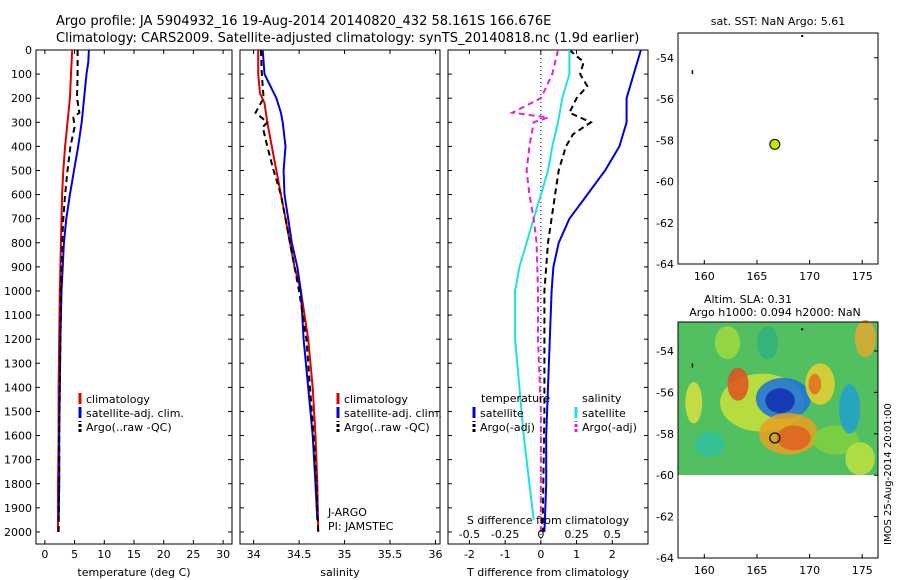 Image resolution: width=900 pixels, height=580 pixels. What do you see at coordinates (254, 554) in the screenshot?
I see `x-tick-label: 34` at bounding box center [254, 554].